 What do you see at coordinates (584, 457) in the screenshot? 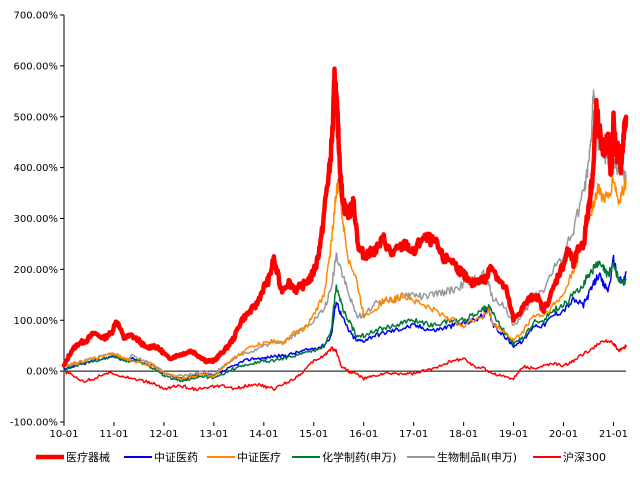
I see `legend-label: 沪深300` at bounding box center [584, 457].